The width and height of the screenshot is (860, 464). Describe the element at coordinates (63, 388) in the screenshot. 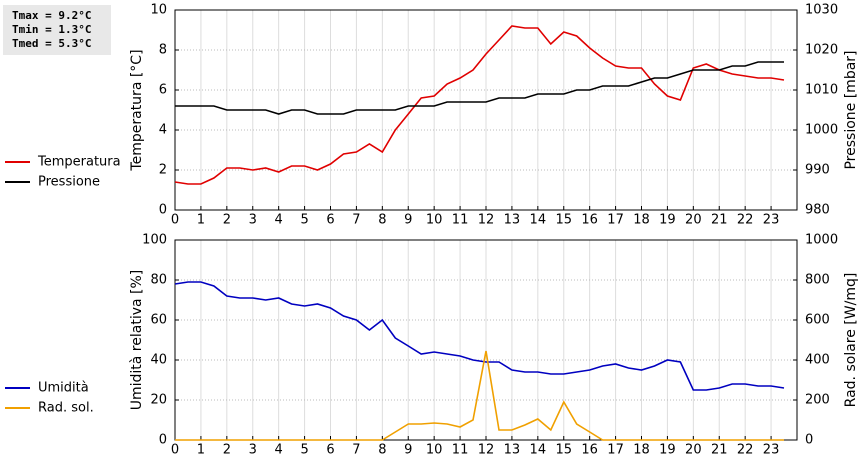

I see `legend-label: Umidità` at that location.